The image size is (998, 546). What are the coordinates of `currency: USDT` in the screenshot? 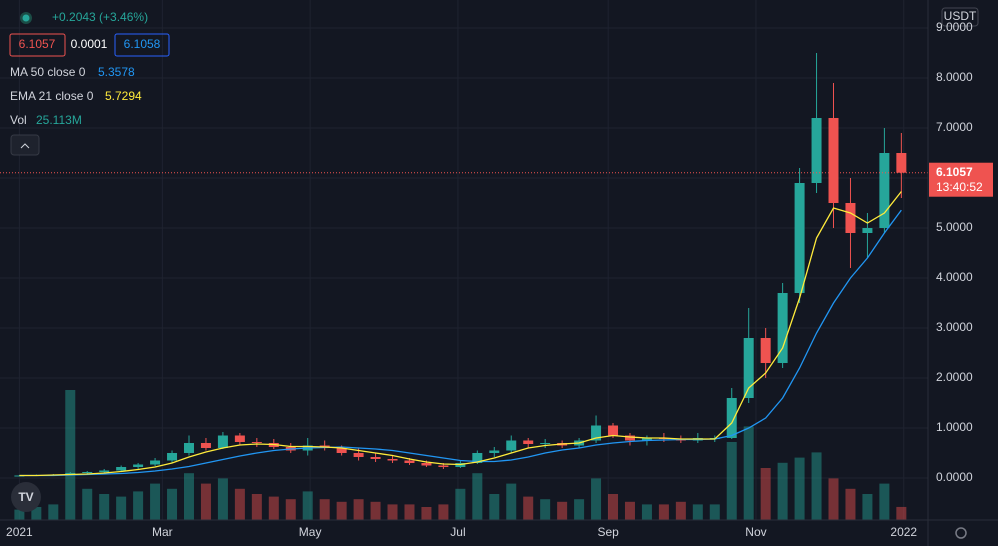 It's located at (960, 16).